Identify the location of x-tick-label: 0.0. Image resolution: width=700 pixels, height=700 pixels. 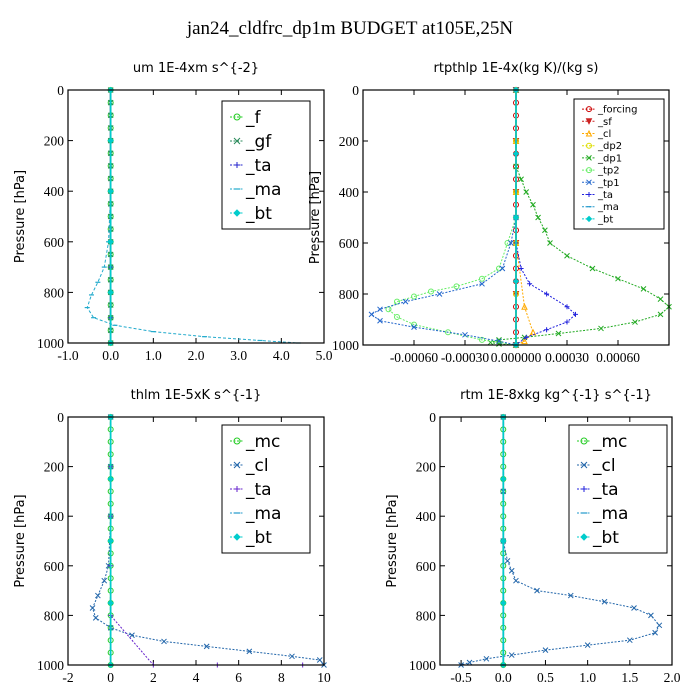
(110, 355).